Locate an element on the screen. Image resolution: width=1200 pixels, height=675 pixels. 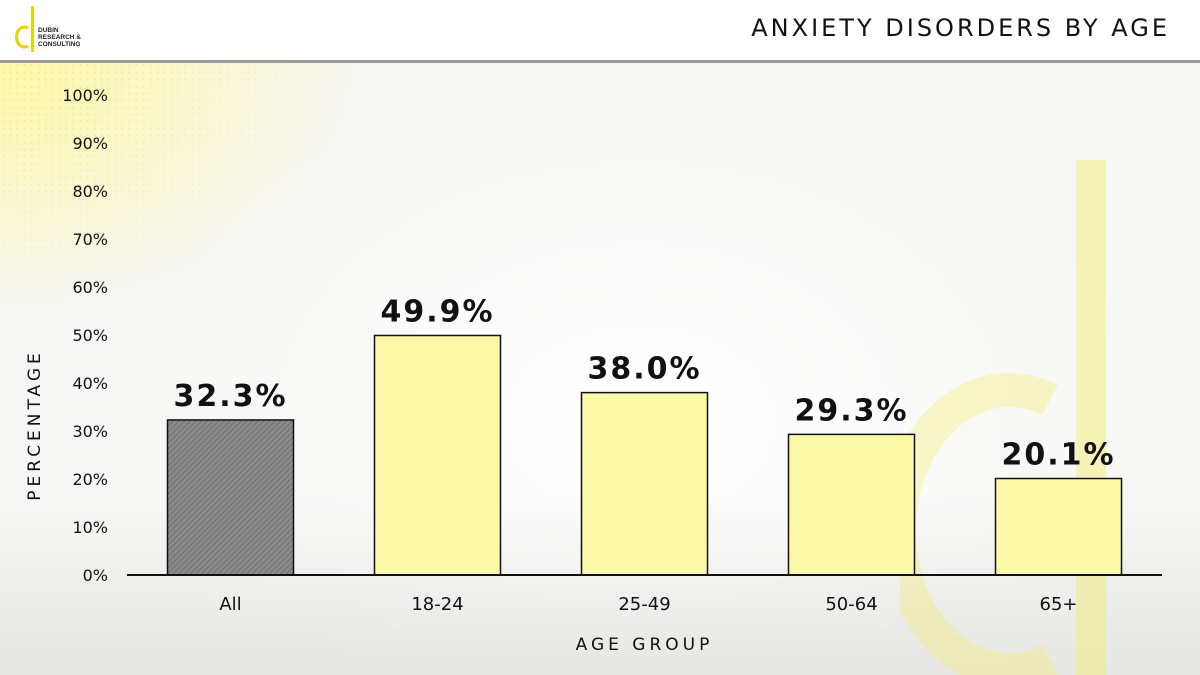
data-label: 38.0% is located at coordinates (644, 369).